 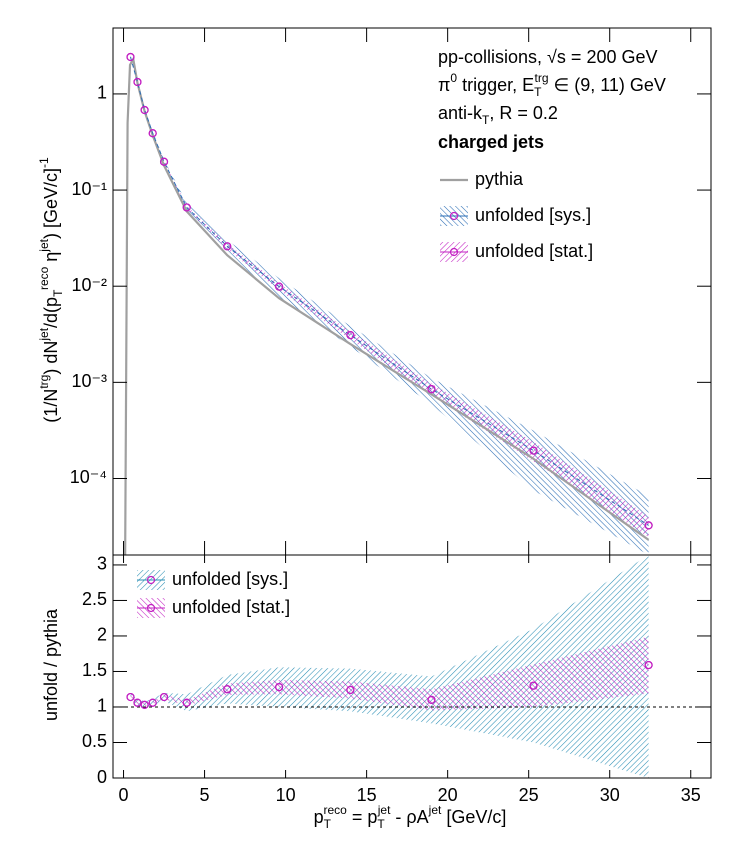 What do you see at coordinates (51, 259) in the screenshot?
I see `label-part: η` at bounding box center [51, 259].